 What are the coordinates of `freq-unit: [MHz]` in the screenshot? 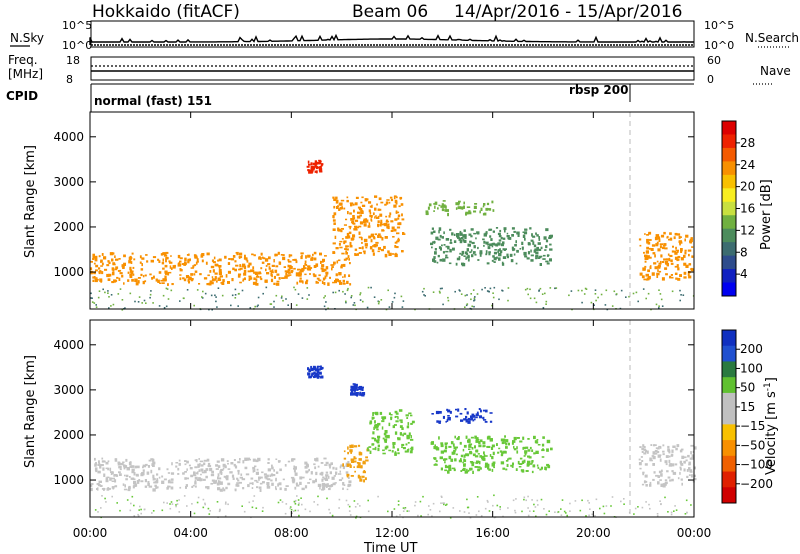 It's located at (25, 74).